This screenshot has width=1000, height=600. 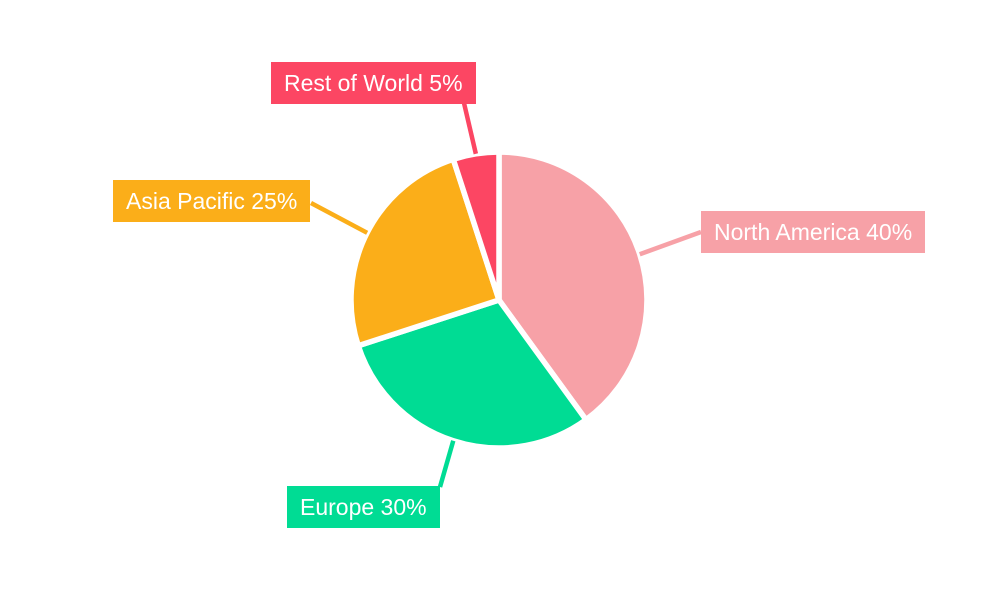 I want to click on label-rest-of-world: Rest of World 5%, so click(x=373, y=83).